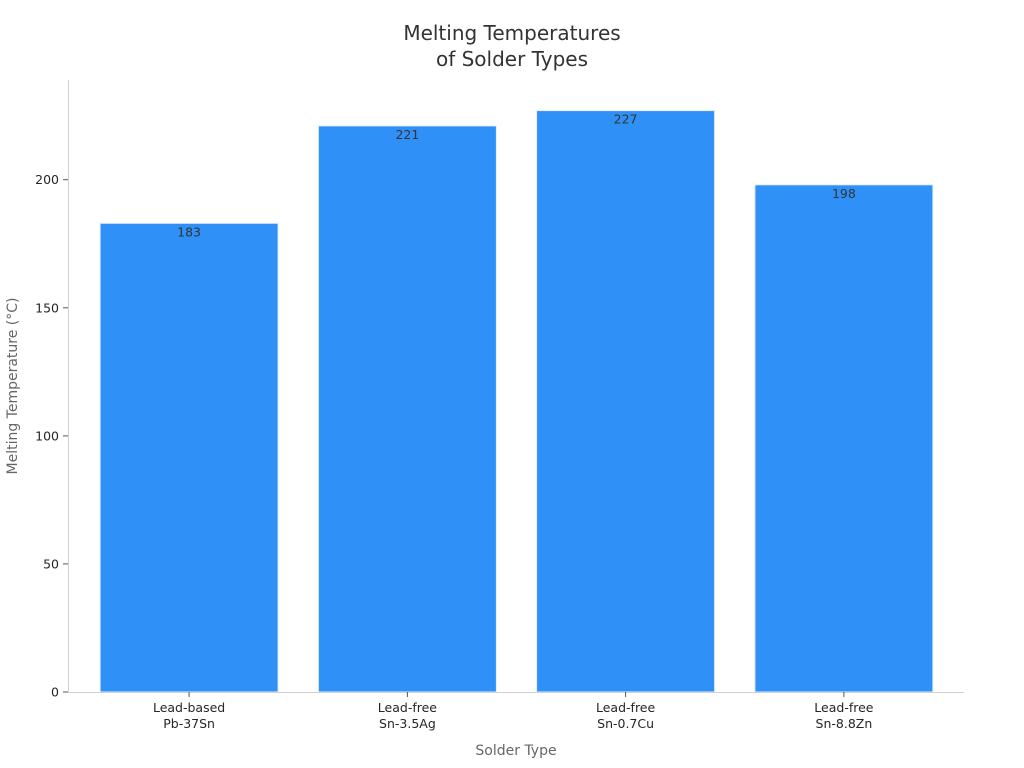 The image size is (1024, 768). I want to click on chart-title-line-1: Melting Temperatures, so click(511, 33).